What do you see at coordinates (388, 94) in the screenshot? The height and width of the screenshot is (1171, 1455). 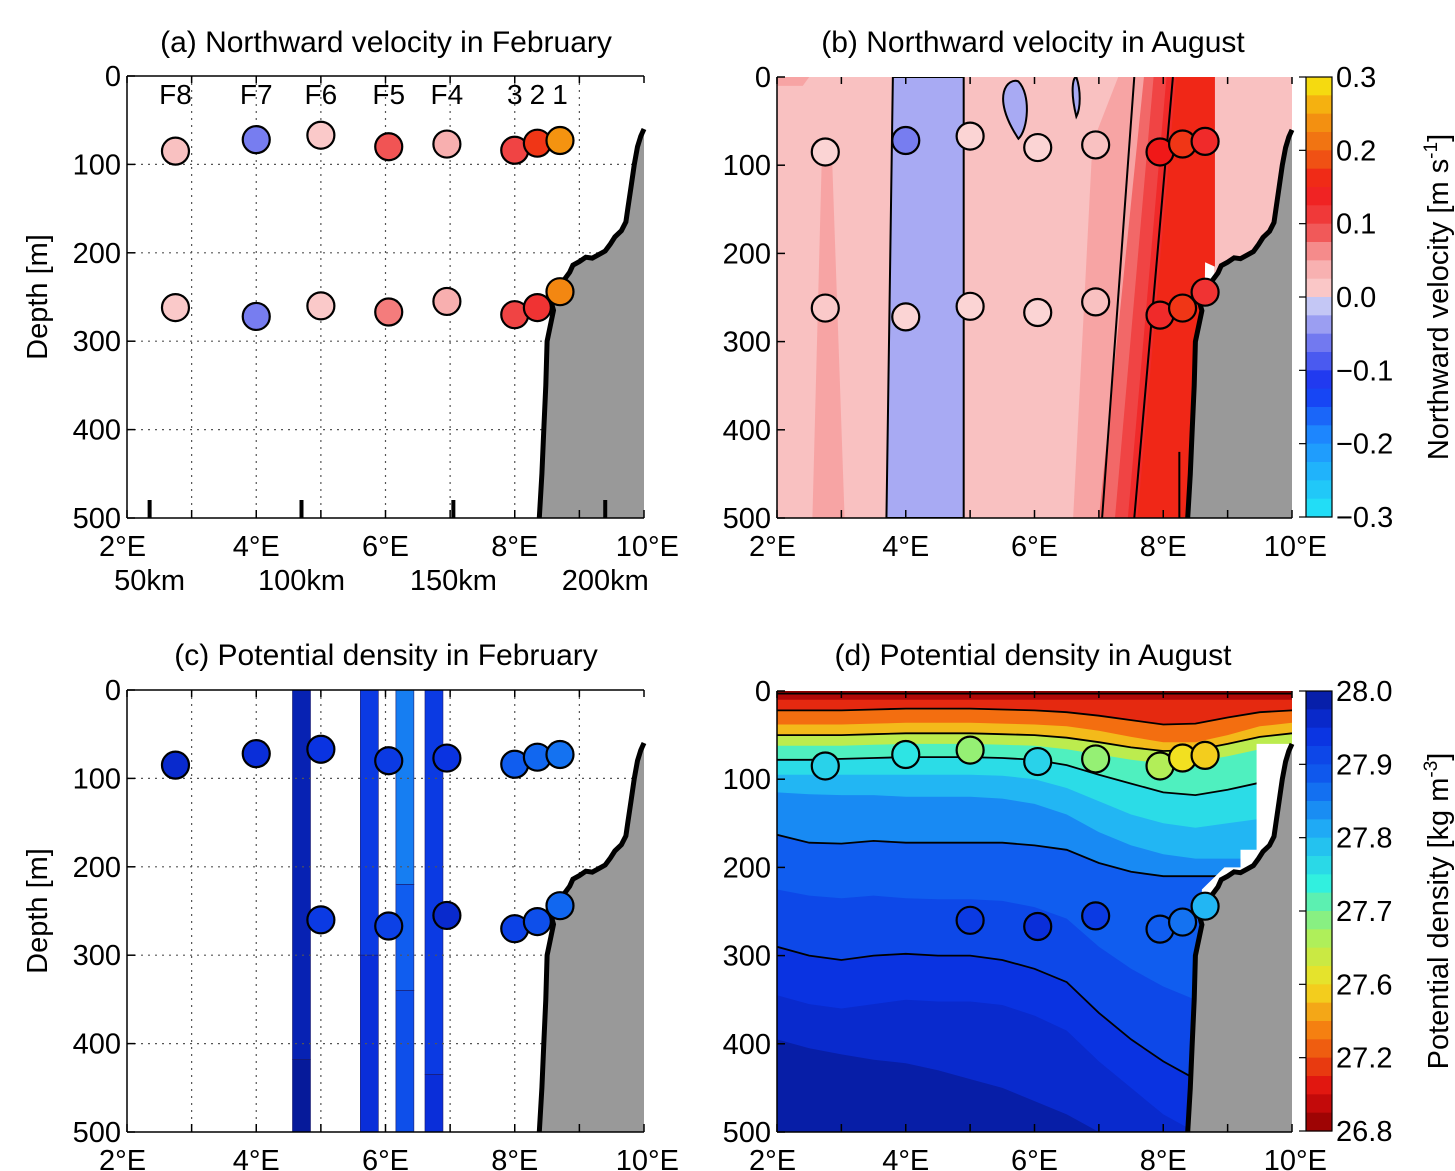 I see `station-label: F5` at bounding box center [388, 94].